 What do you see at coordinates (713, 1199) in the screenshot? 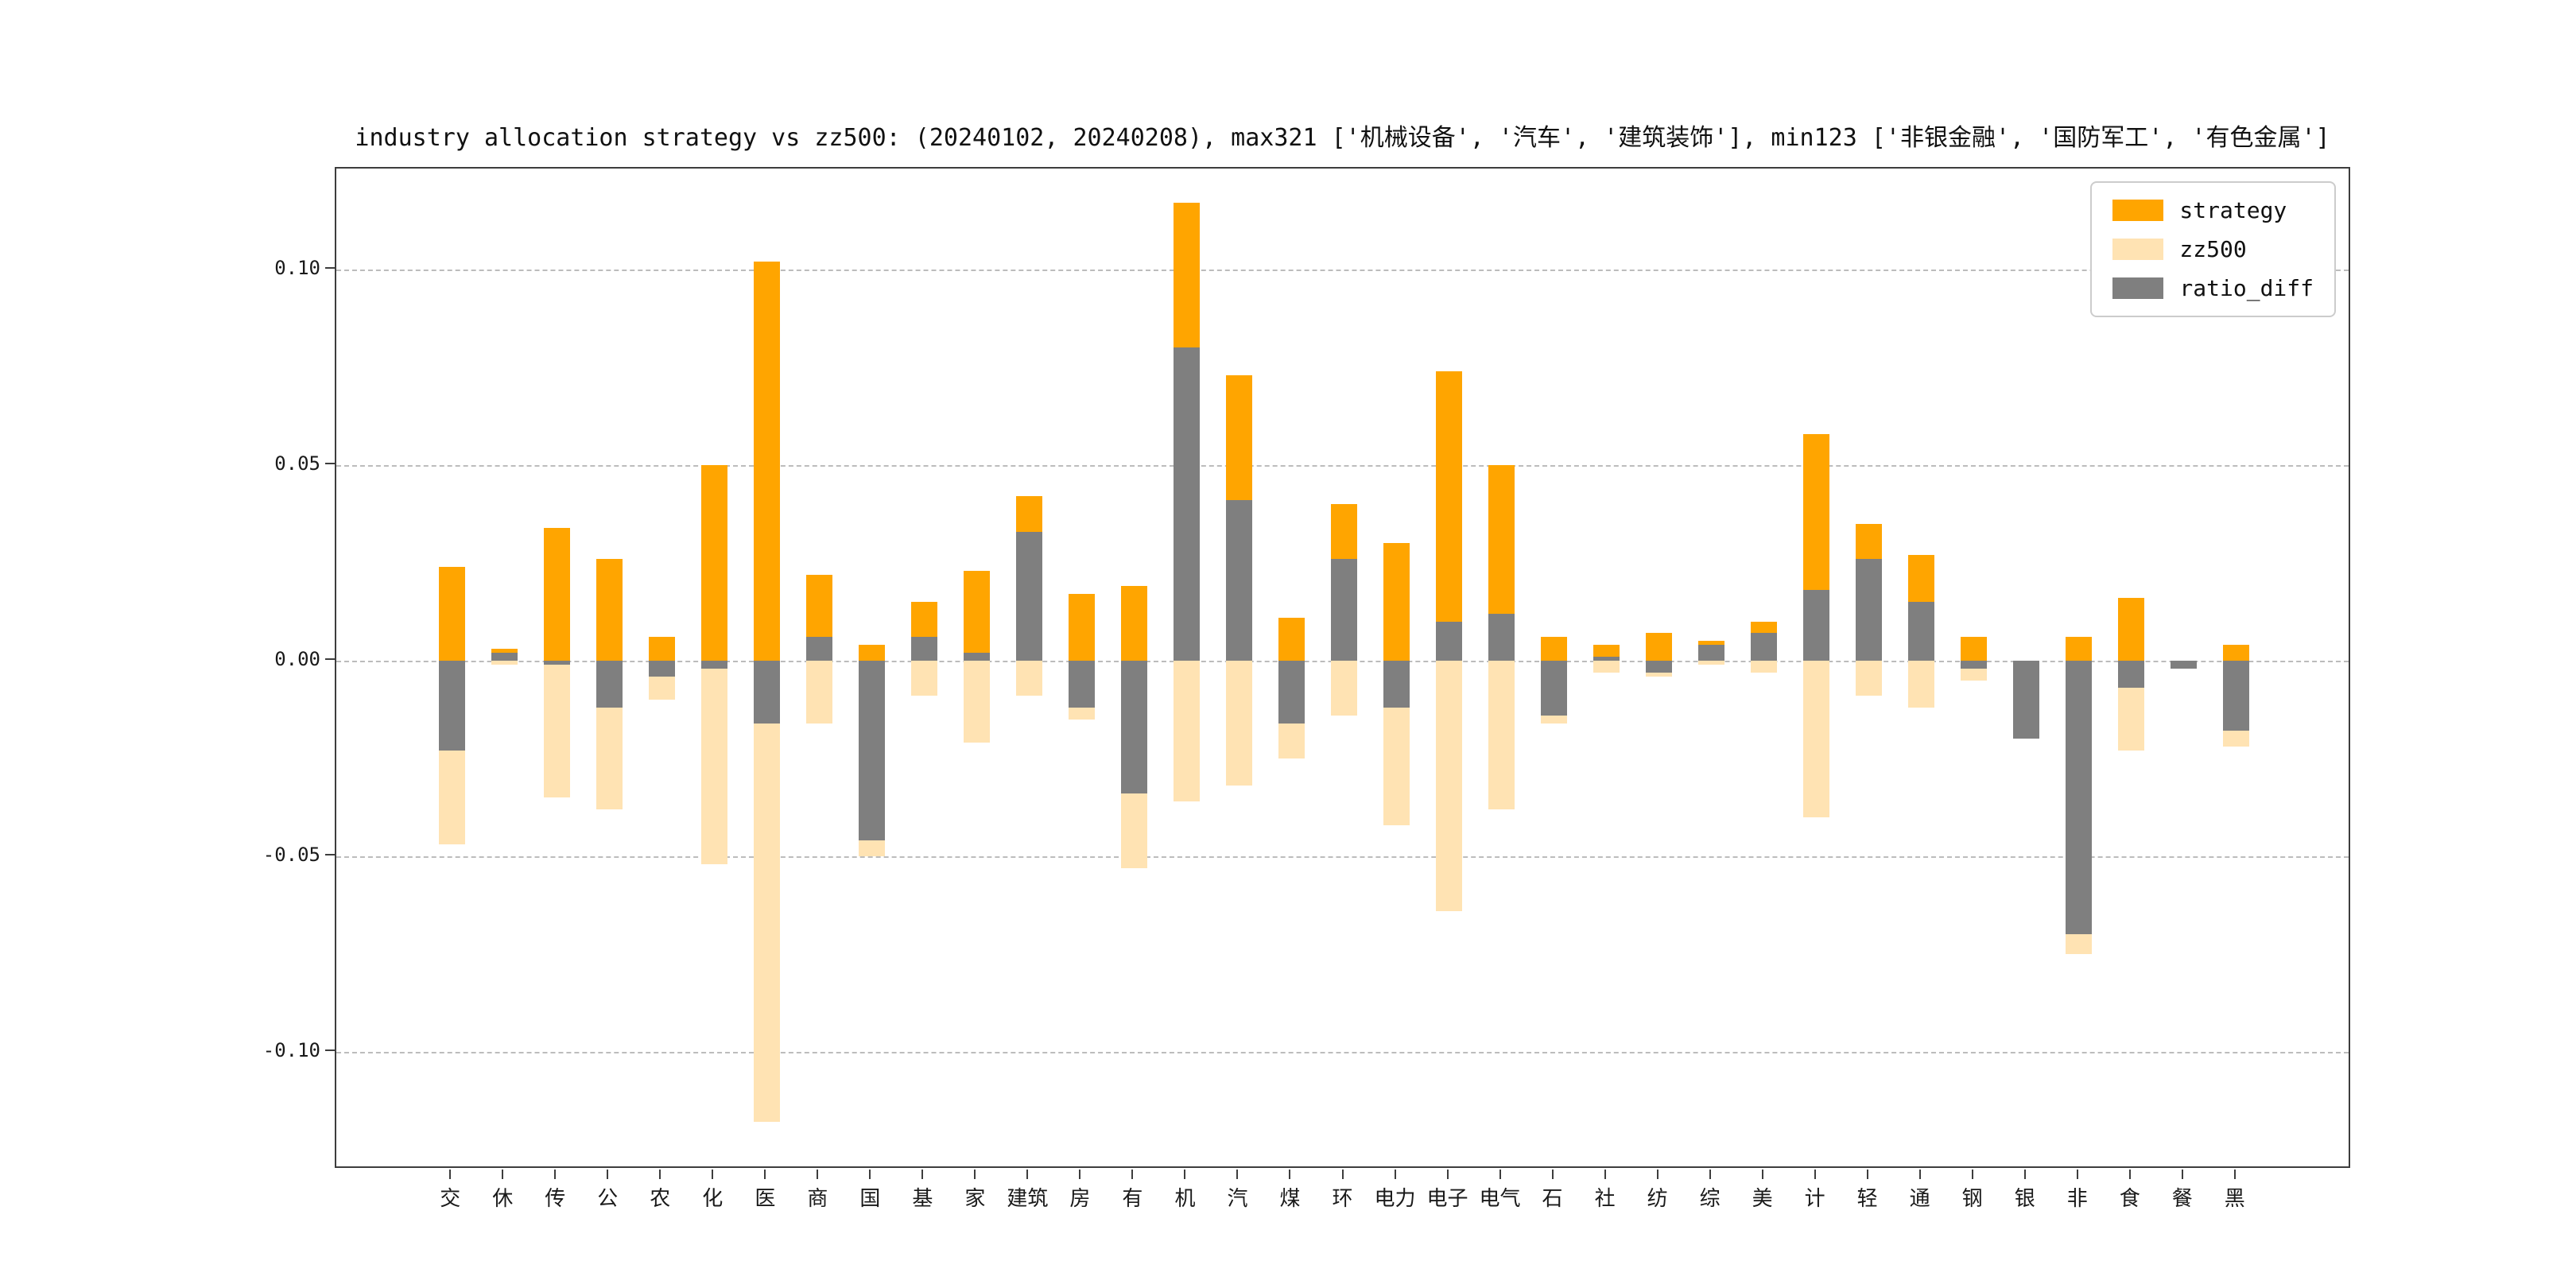
I see `x-tick-label-化: 化` at bounding box center [713, 1199].